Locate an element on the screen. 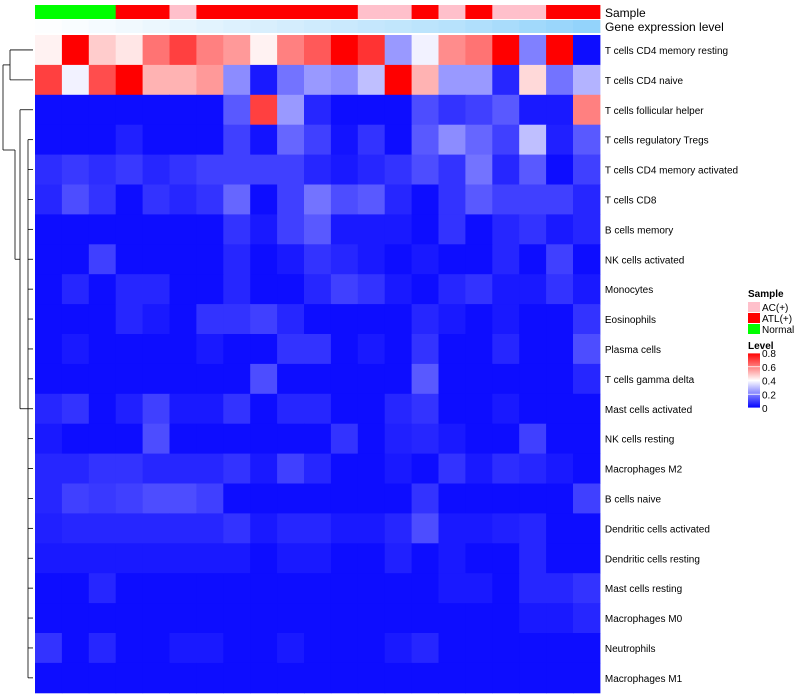 The width and height of the screenshot is (800, 700). row-label: T cells CD8 is located at coordinates (631, 200).